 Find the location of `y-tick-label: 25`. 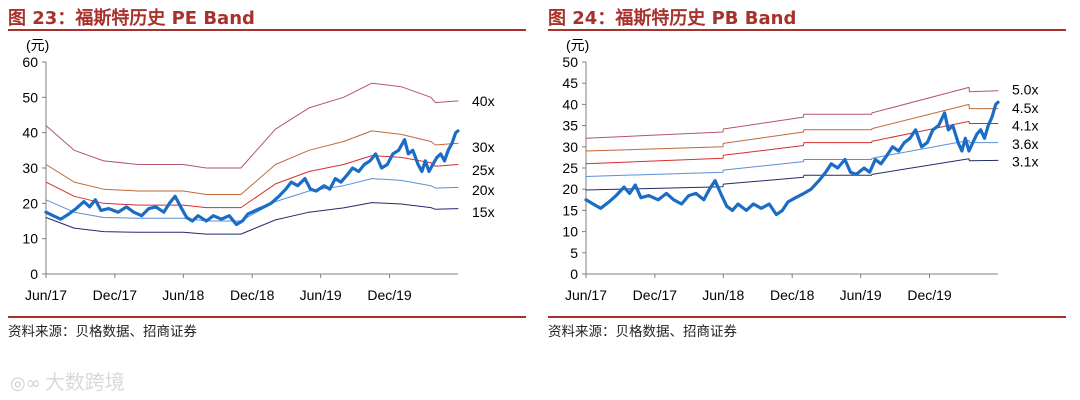

y-tick-label: 25 is located at coordinates (570, 168).